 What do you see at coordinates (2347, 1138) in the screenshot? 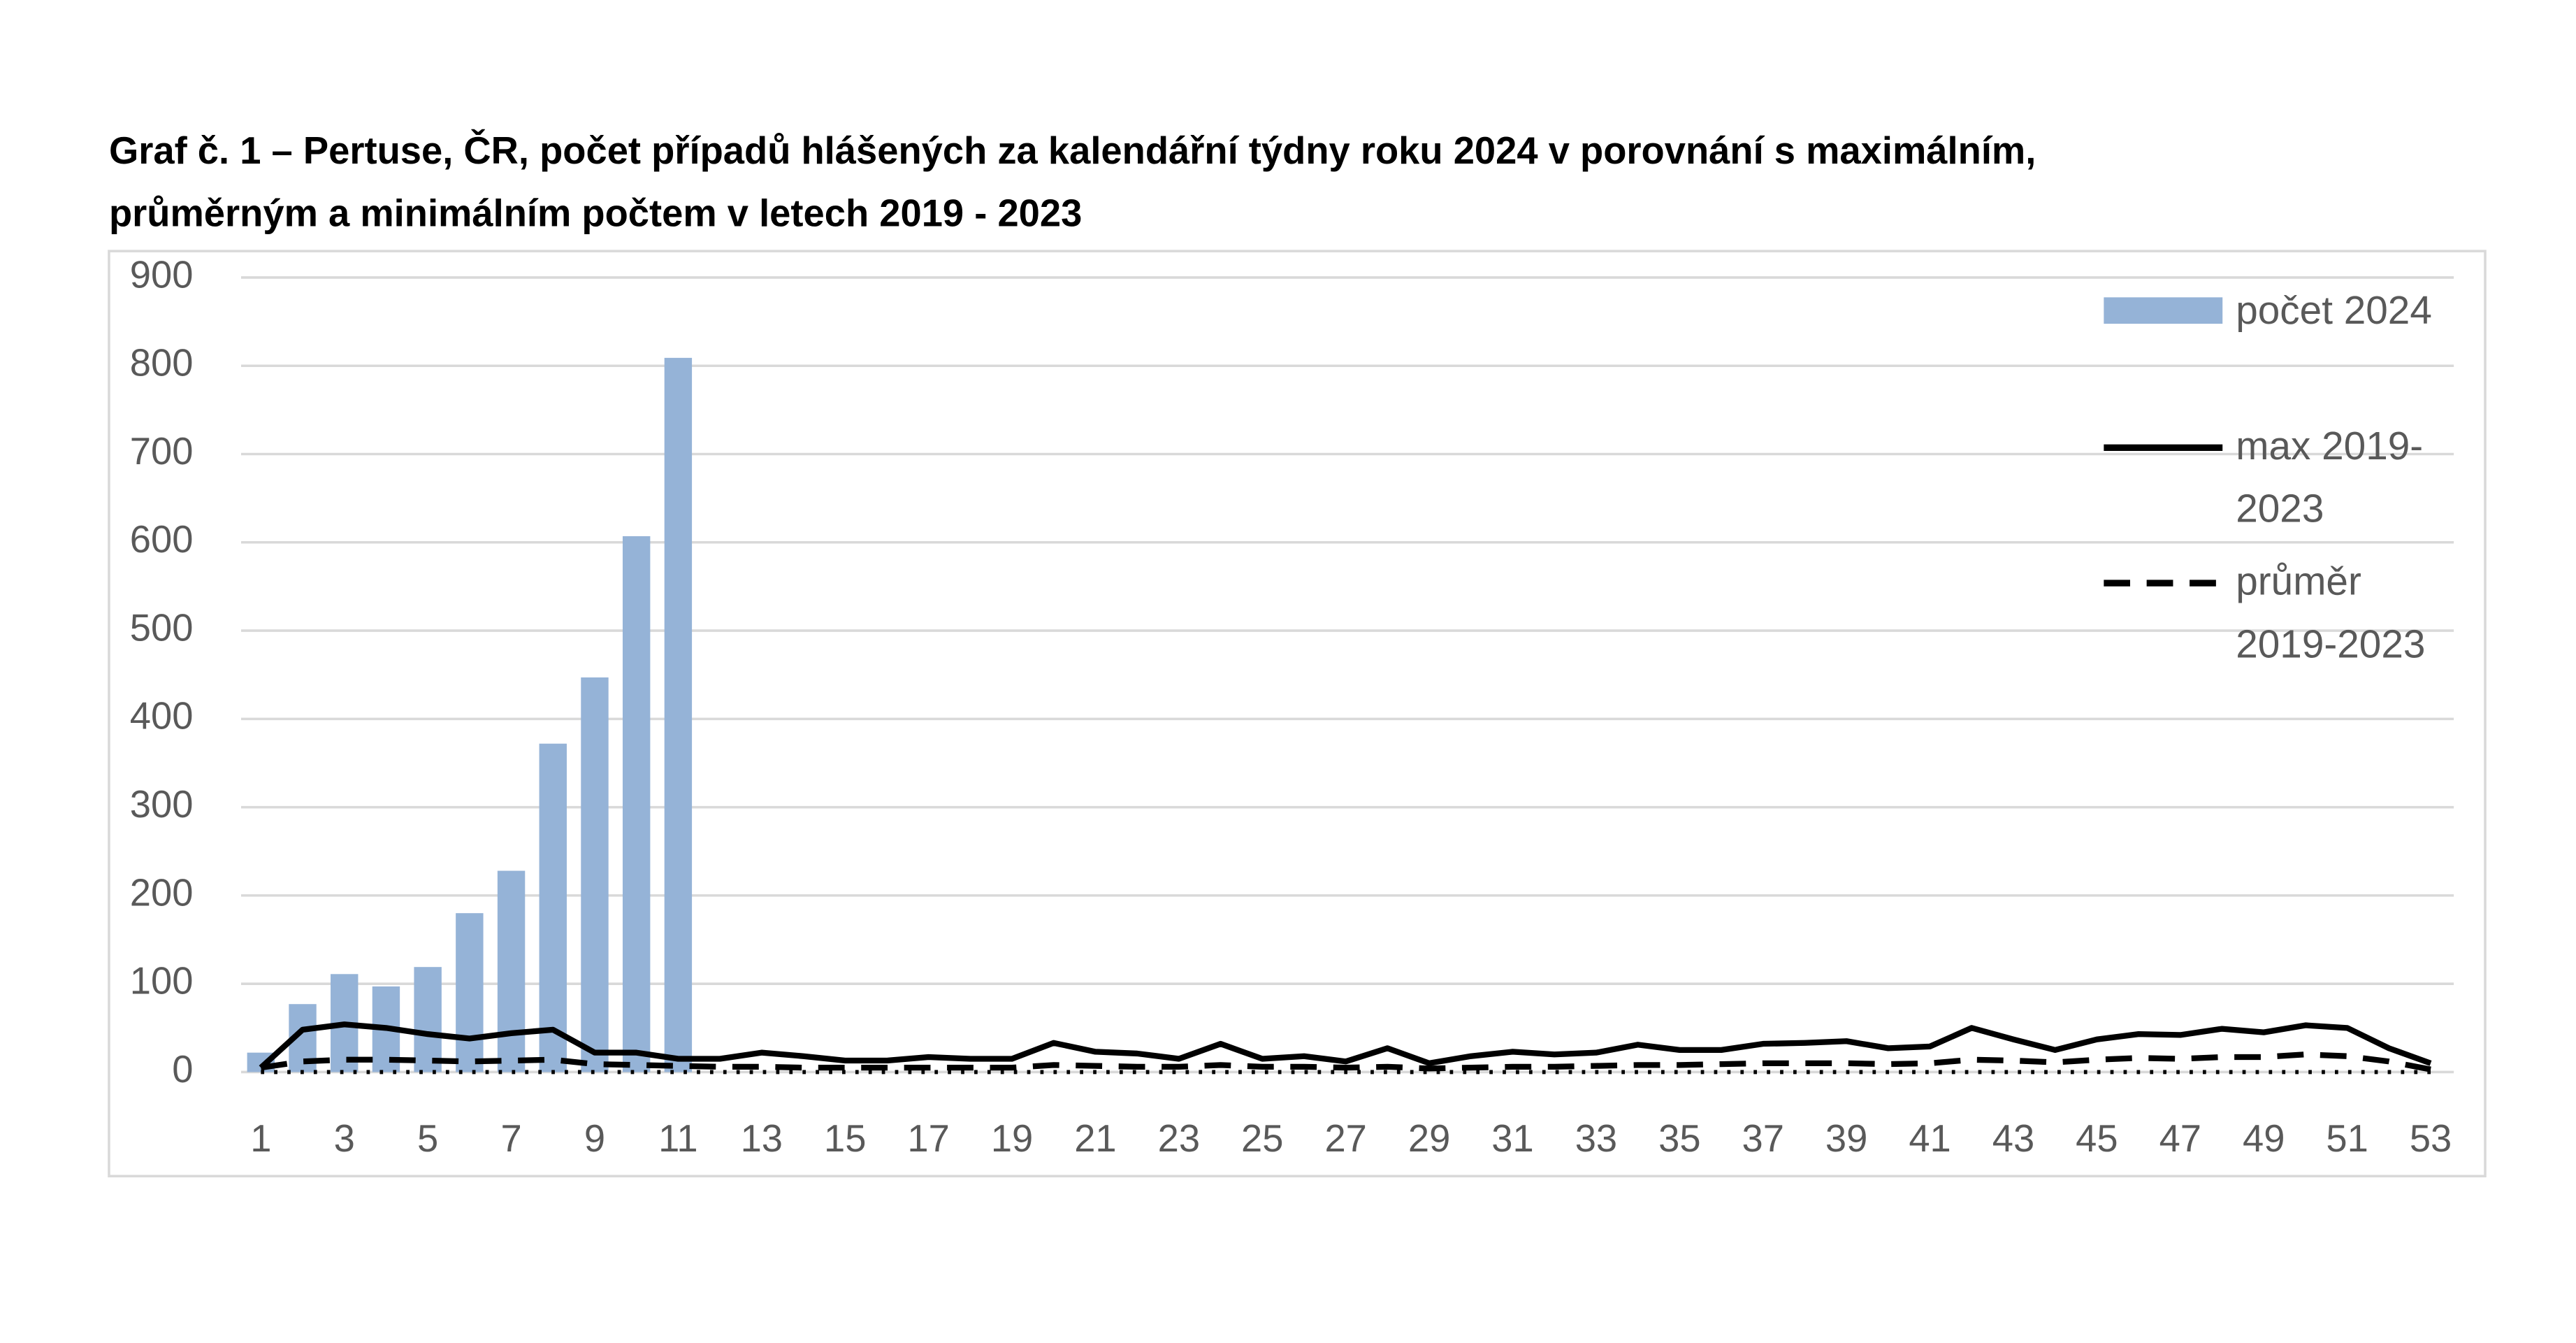
I see `x-tick-label: 51` at bounding box center [2347, 1138].